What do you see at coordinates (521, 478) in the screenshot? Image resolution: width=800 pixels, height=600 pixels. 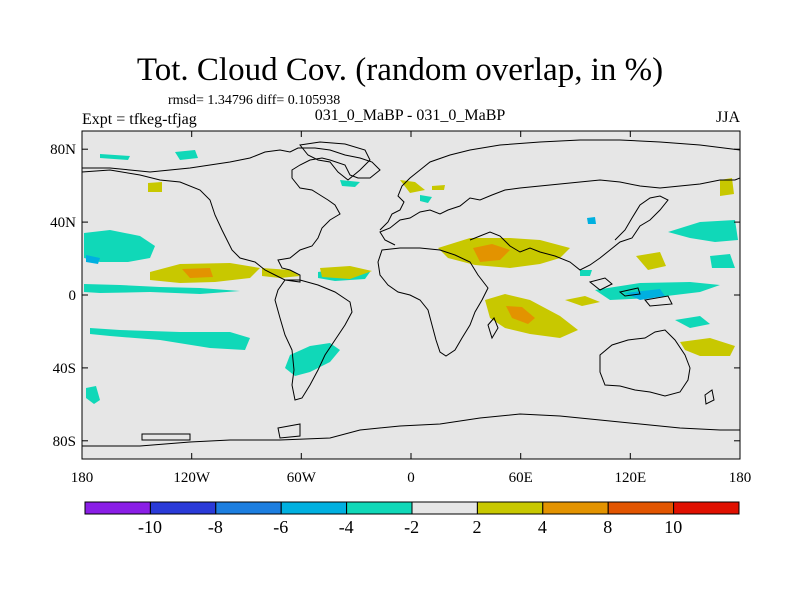 I see `x-tick-label: 60E` at bounding box center [521, 478].